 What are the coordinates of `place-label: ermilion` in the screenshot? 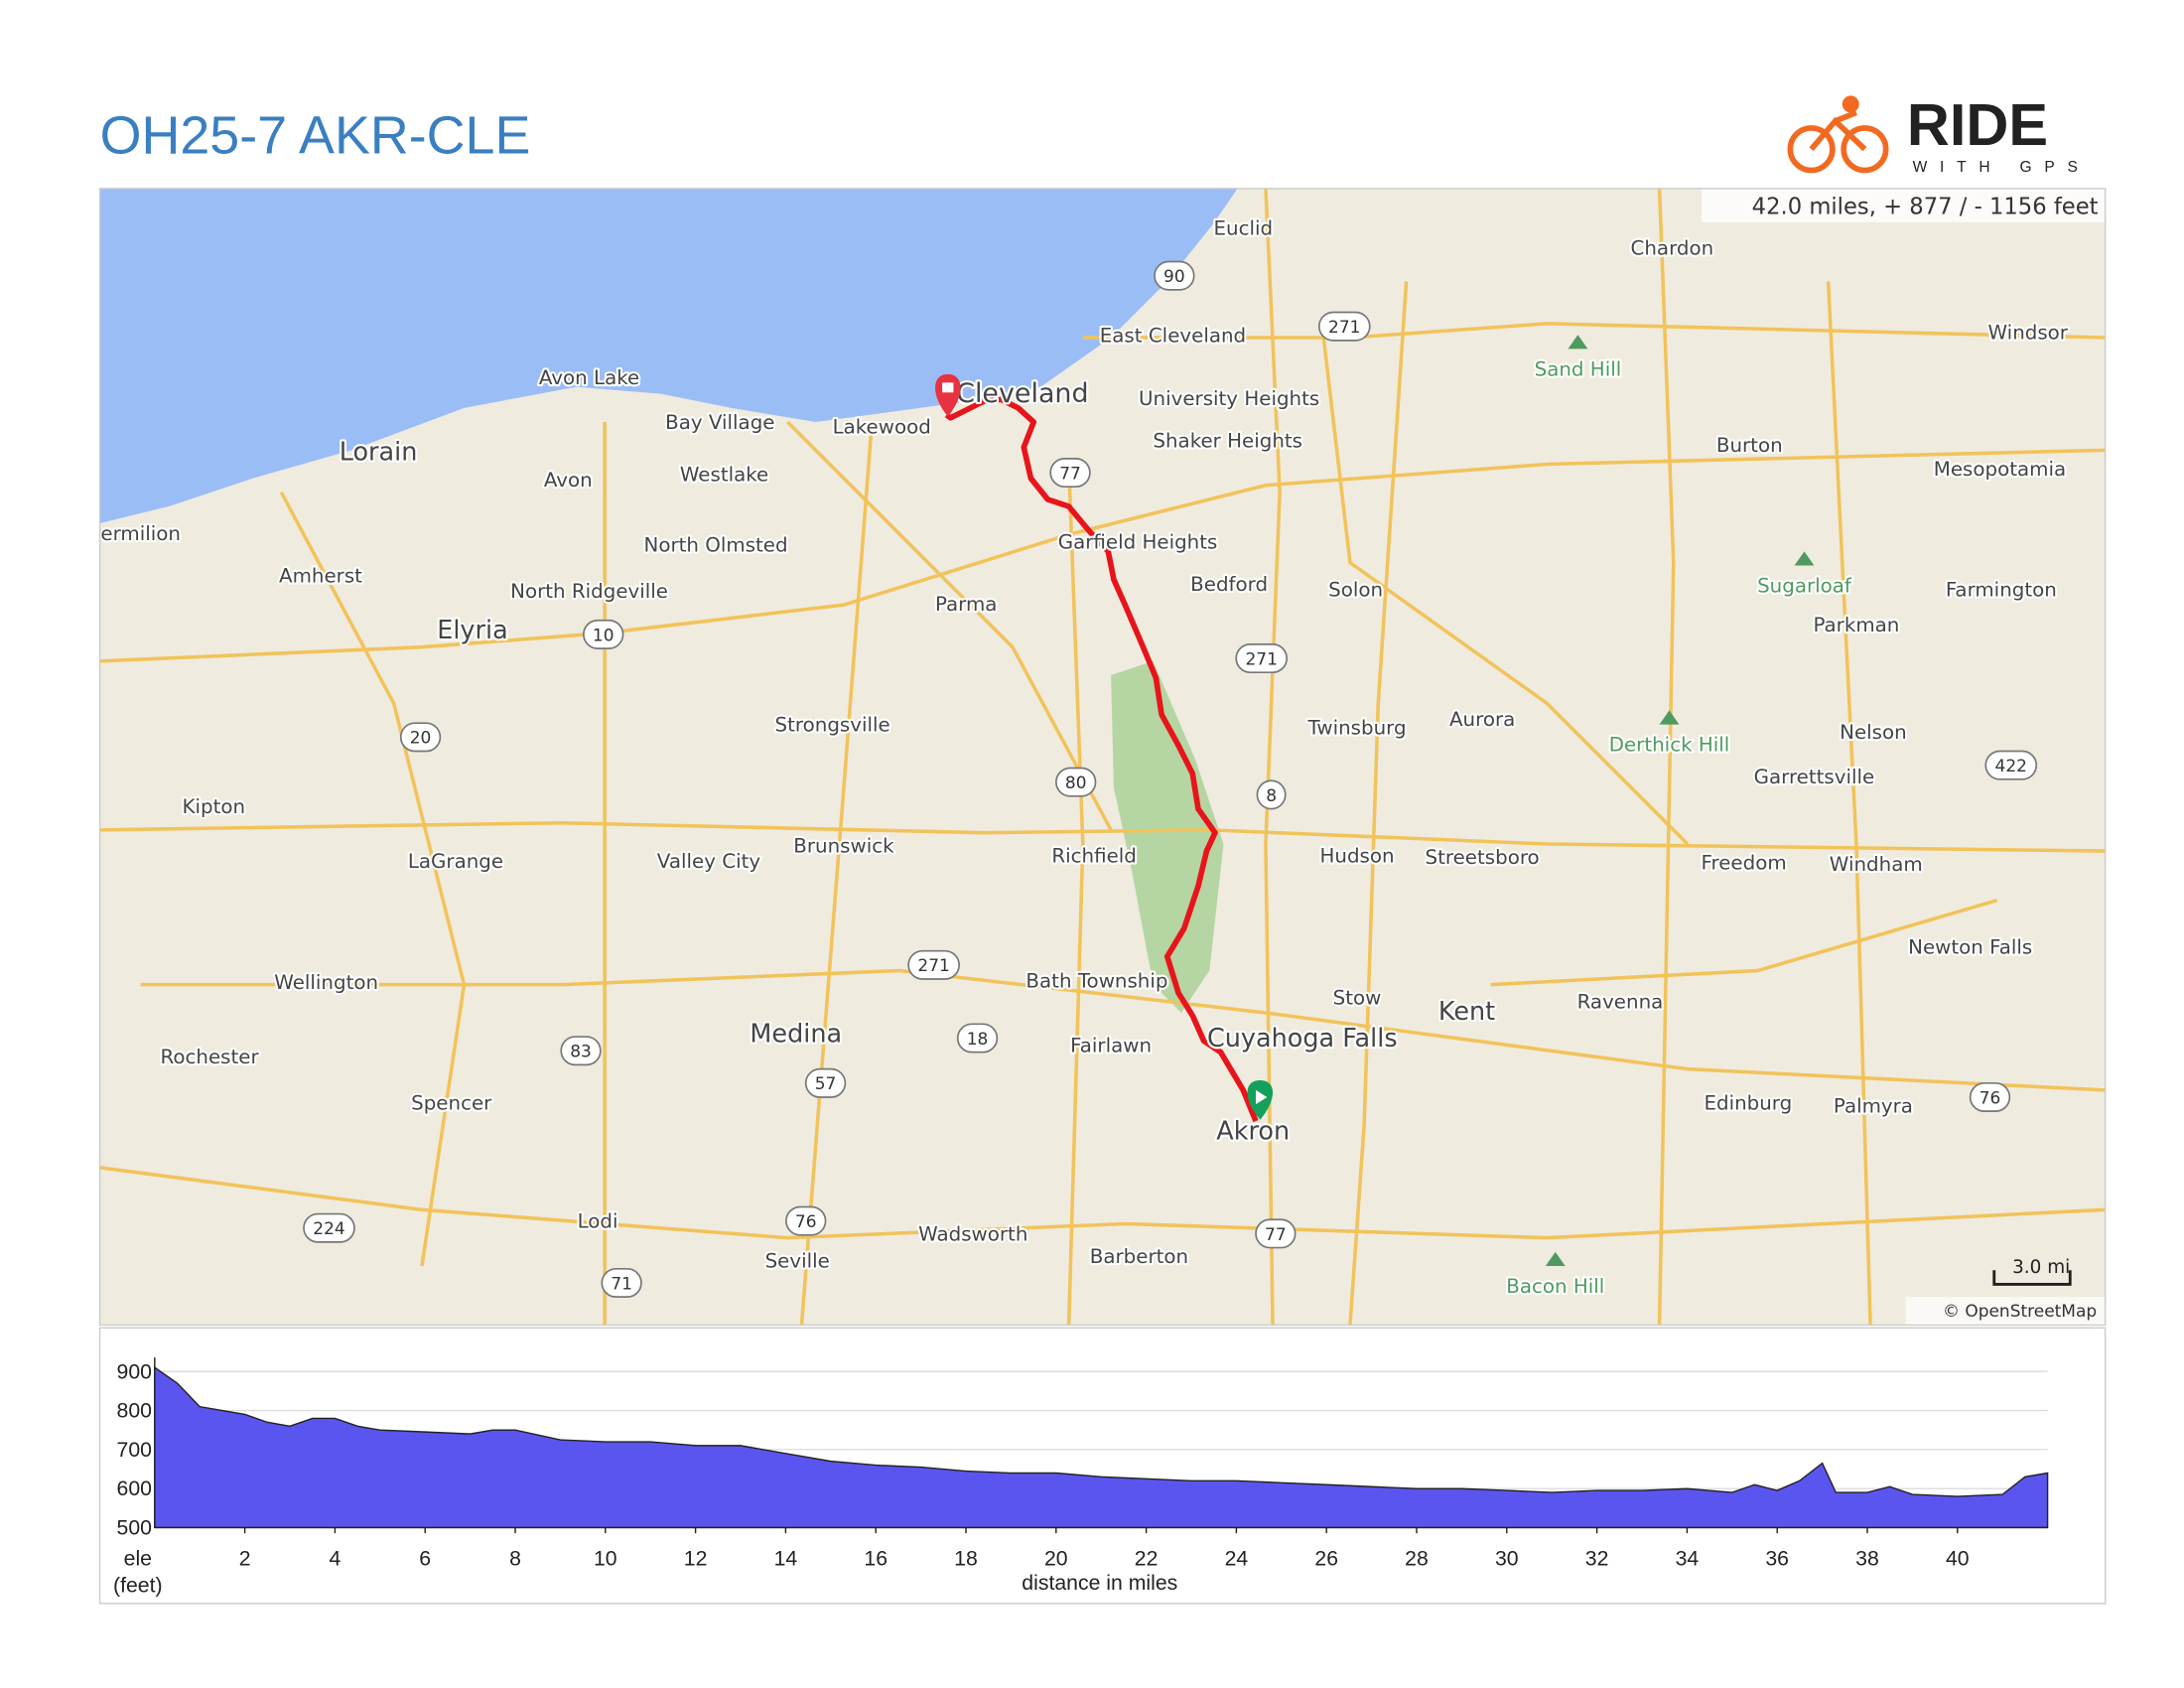 It's located at (140, 533).